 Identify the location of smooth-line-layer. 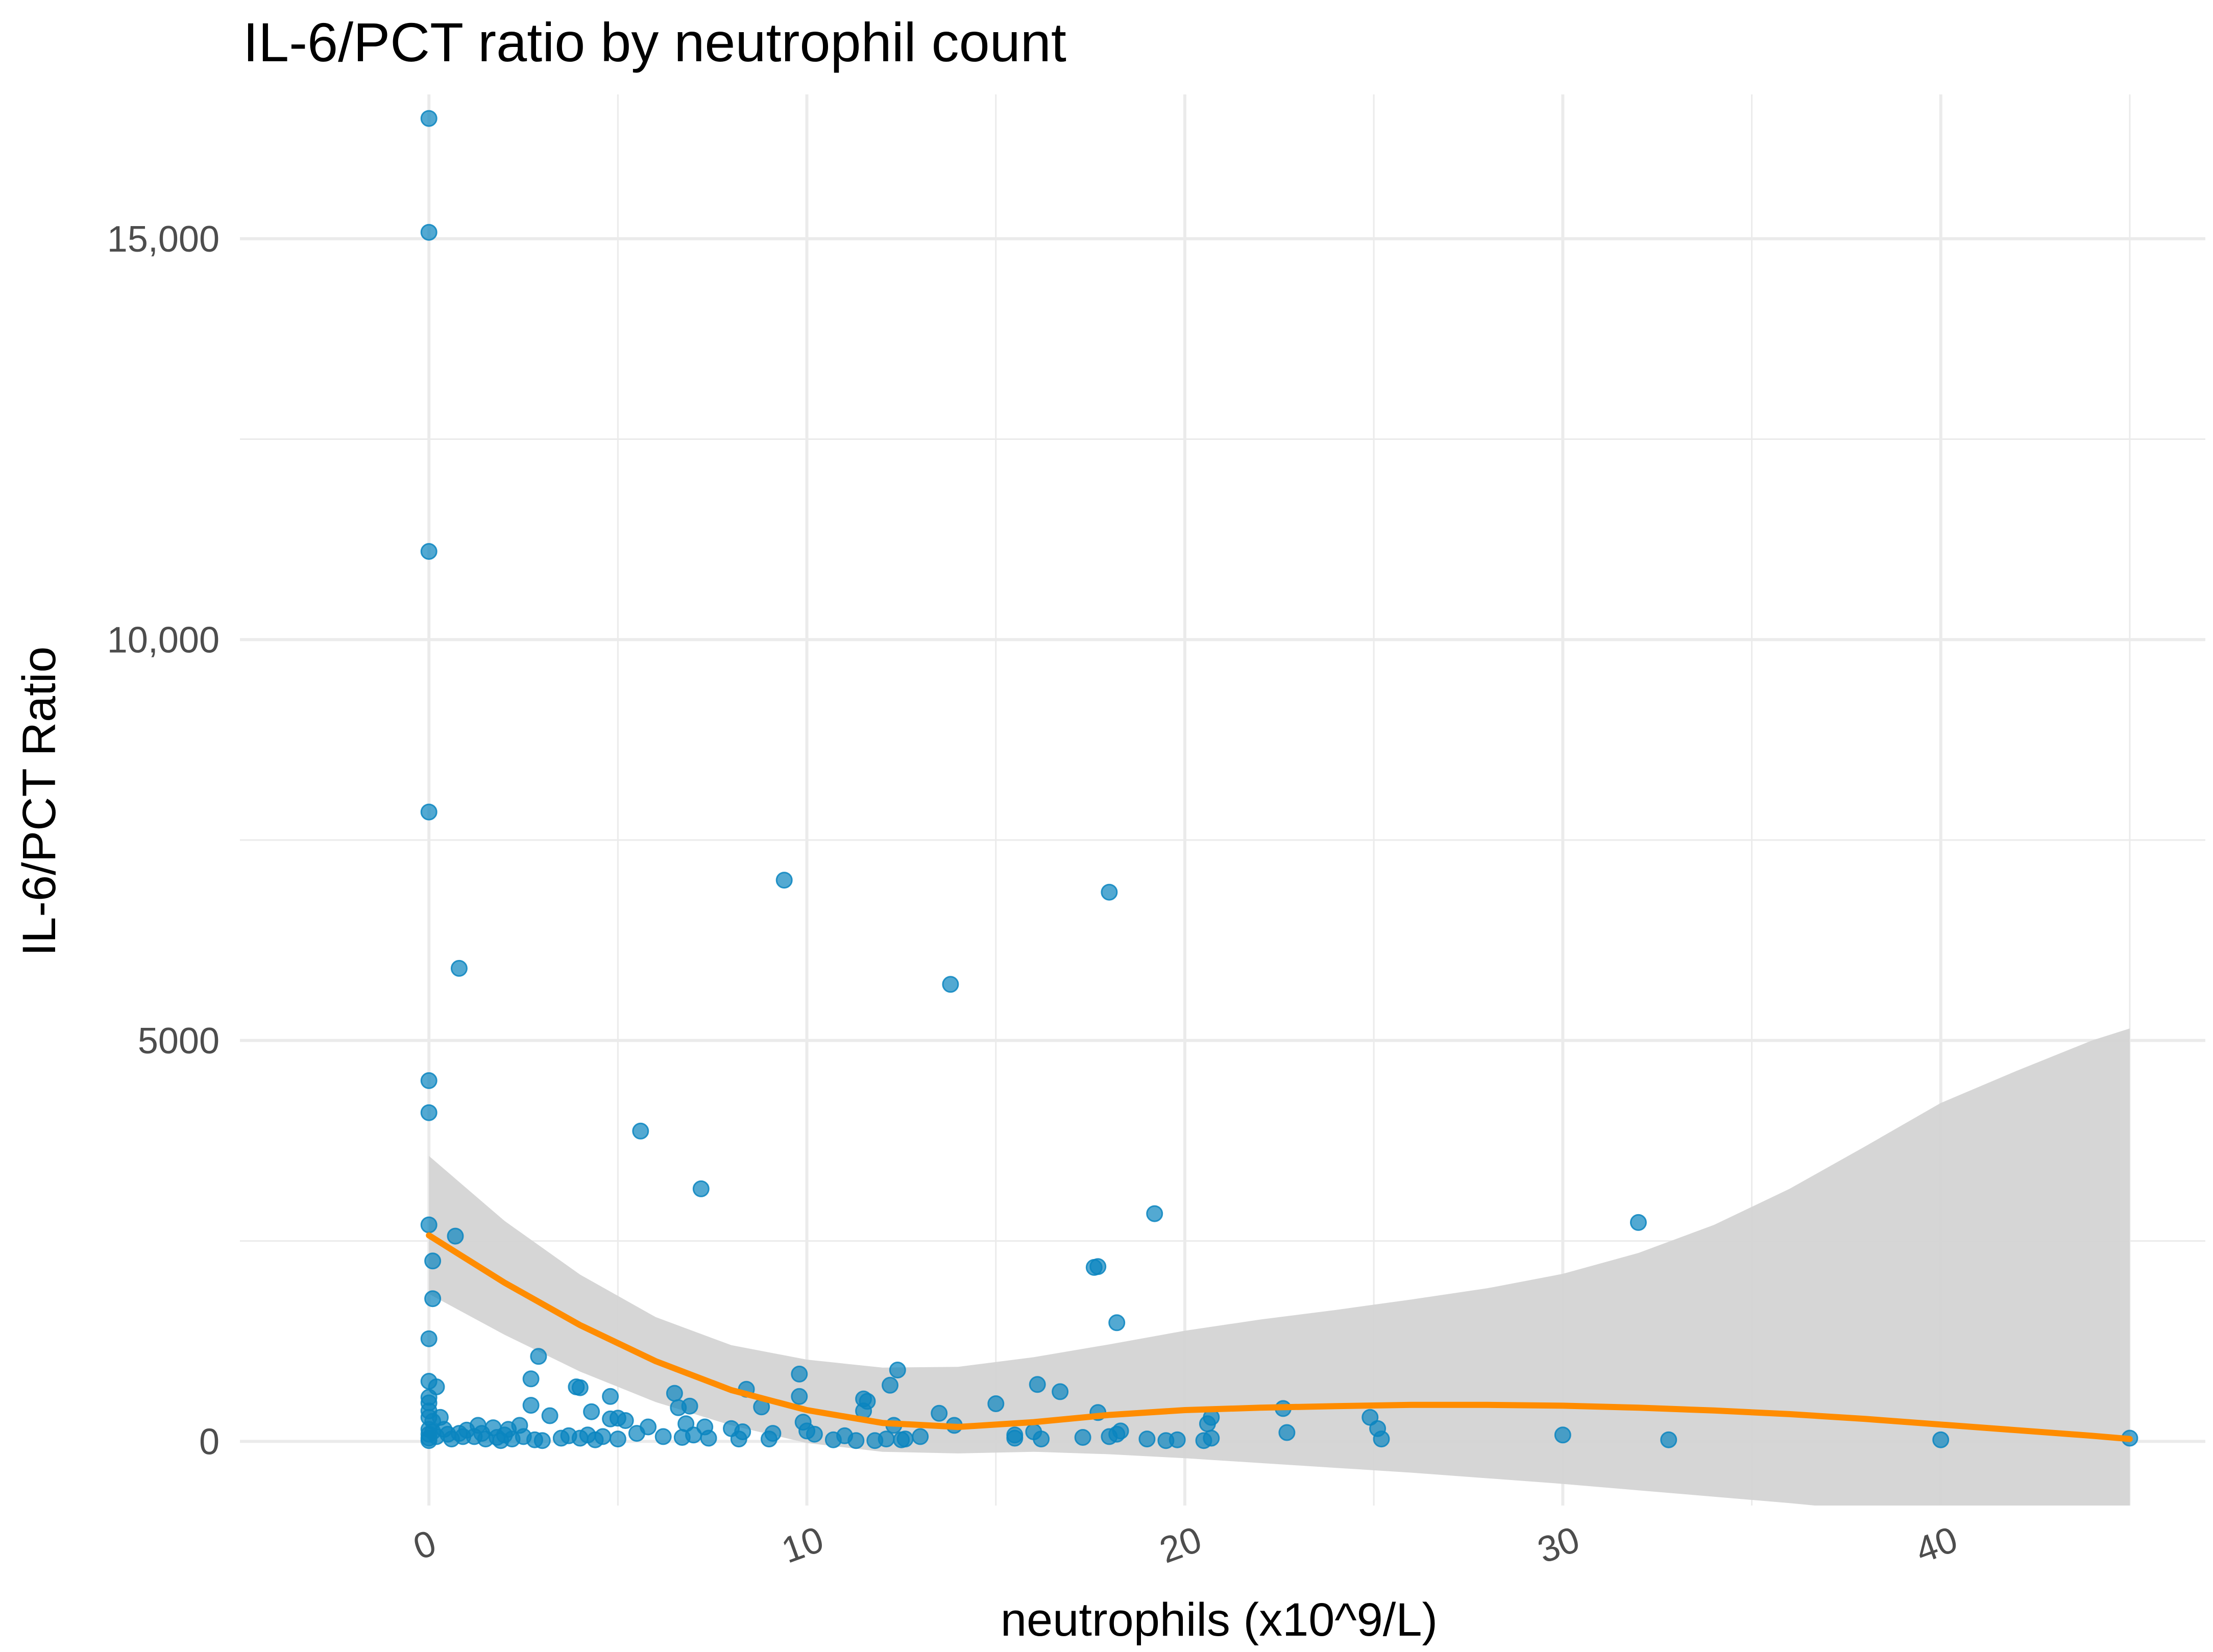
(1279, 1337).